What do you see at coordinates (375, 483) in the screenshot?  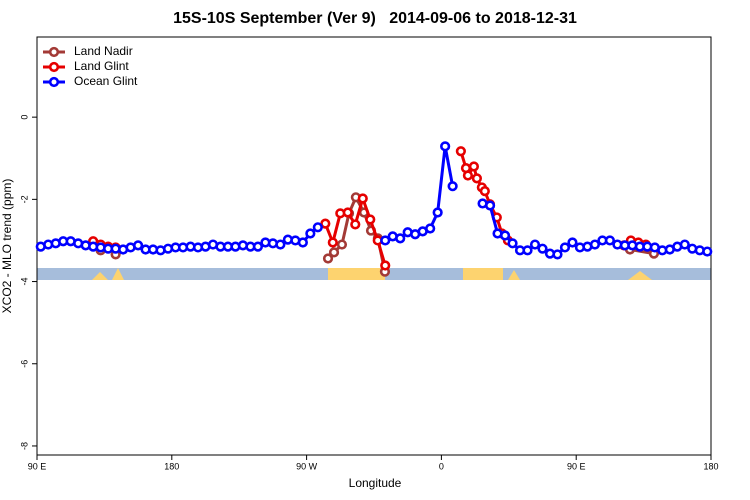 I see `x-axis-label: Longitude` at bounding box center [375, 483].